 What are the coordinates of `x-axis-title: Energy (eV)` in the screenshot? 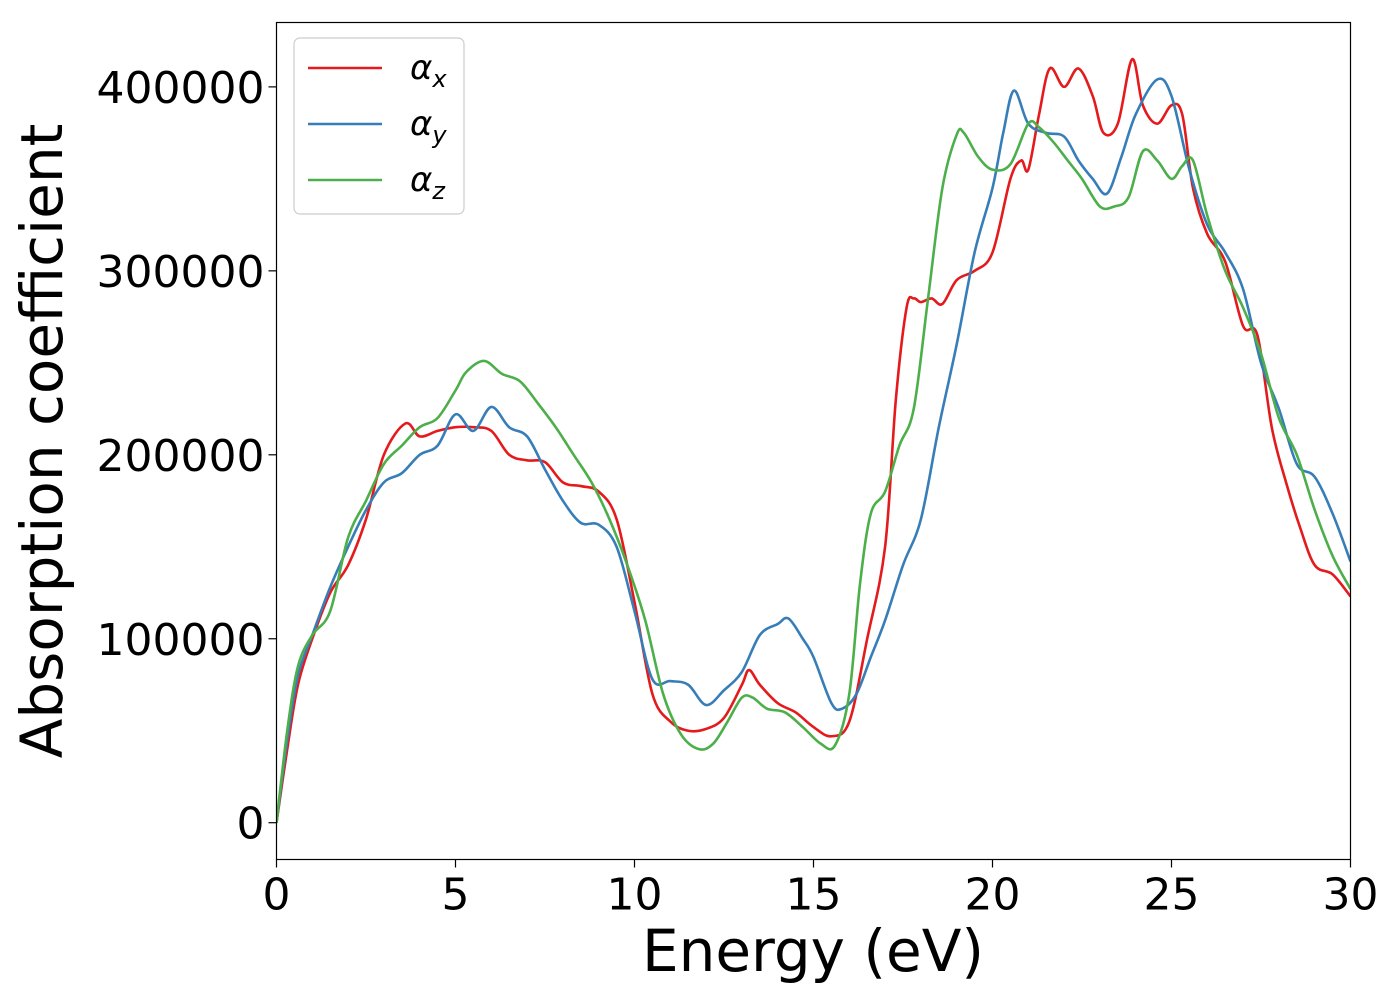 It's located at (813, 951).